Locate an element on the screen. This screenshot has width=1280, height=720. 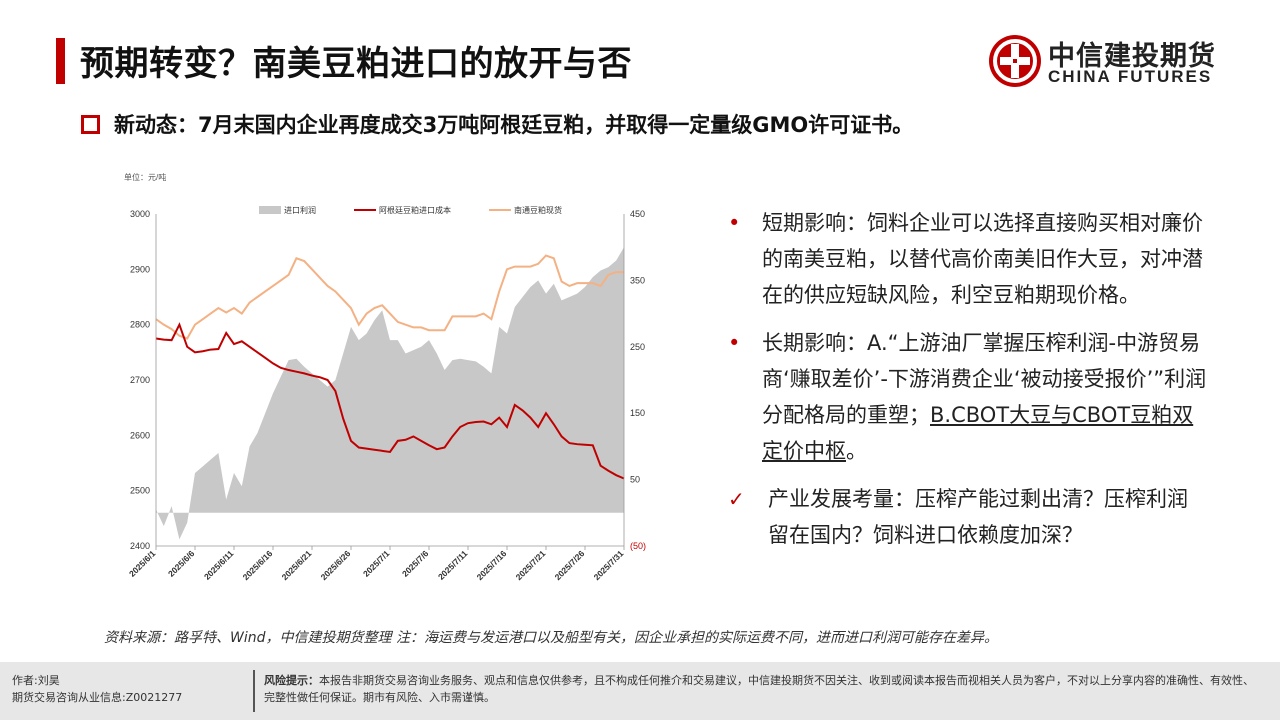
page-title: 预期转变？南美豆粕进口的放开与否 is located at coordinates (356, 64).